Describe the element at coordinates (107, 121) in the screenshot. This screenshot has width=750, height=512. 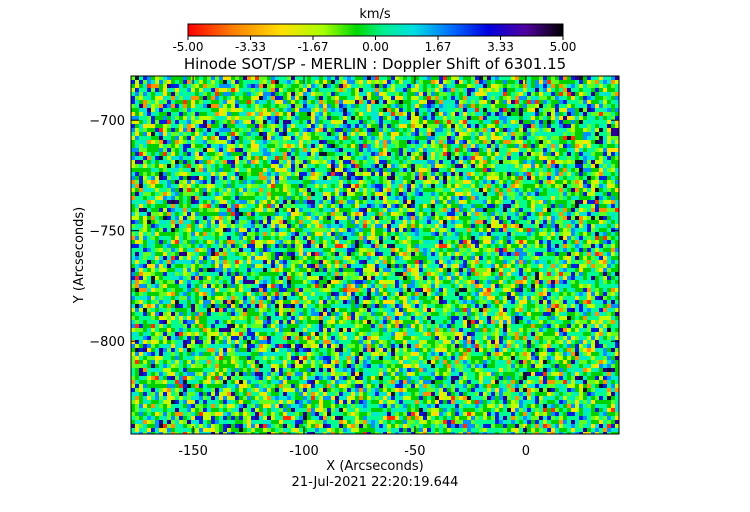
I see `y-tick-label: −700` at that location.